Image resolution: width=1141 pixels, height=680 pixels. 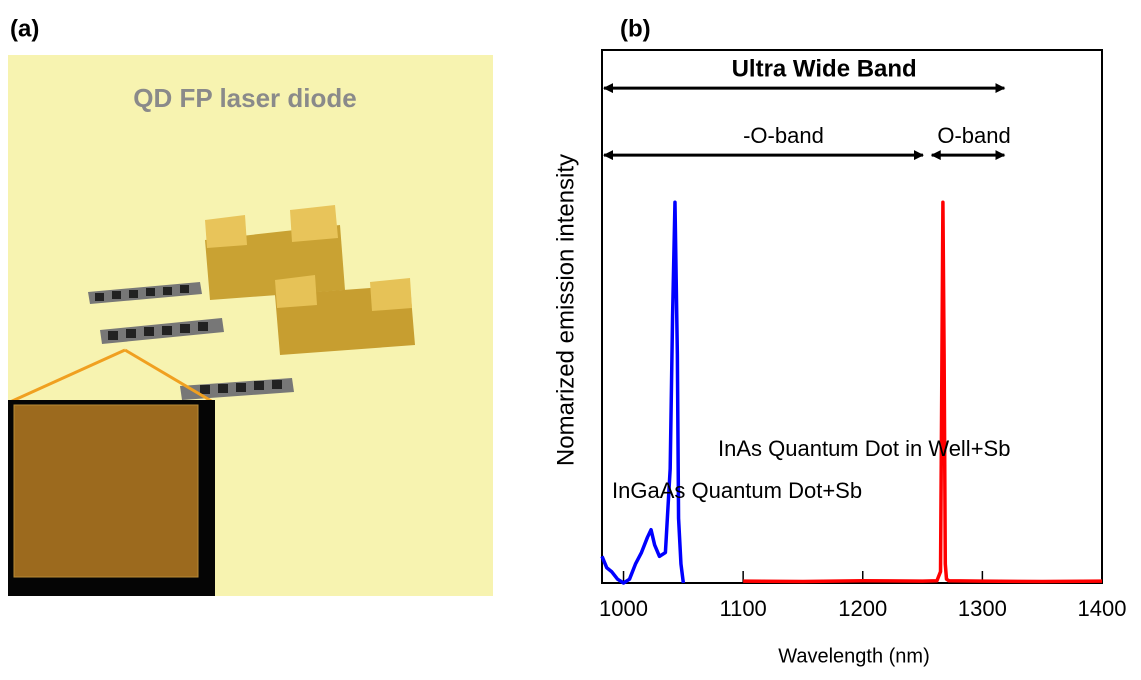 What do you see at coordinates (862, 608) in the screenshot?
I see `x-tick-label: 1200` at bounding box center [862, 608].